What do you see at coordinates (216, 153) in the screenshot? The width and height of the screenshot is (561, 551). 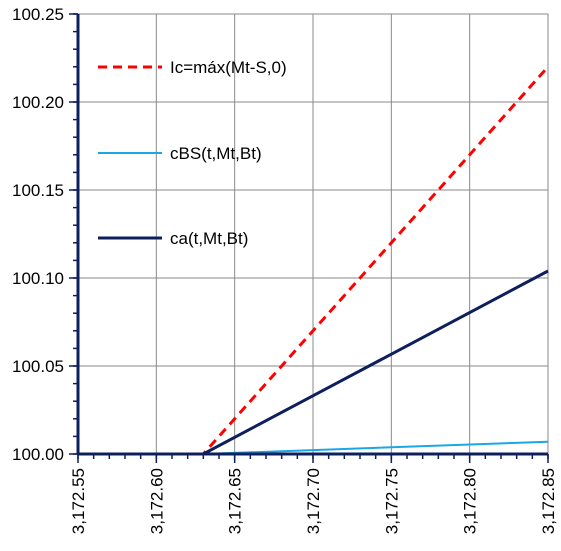 I see `legend-label-1: cBS(t,Mt,Bt)` at bounding box center [216, 153].